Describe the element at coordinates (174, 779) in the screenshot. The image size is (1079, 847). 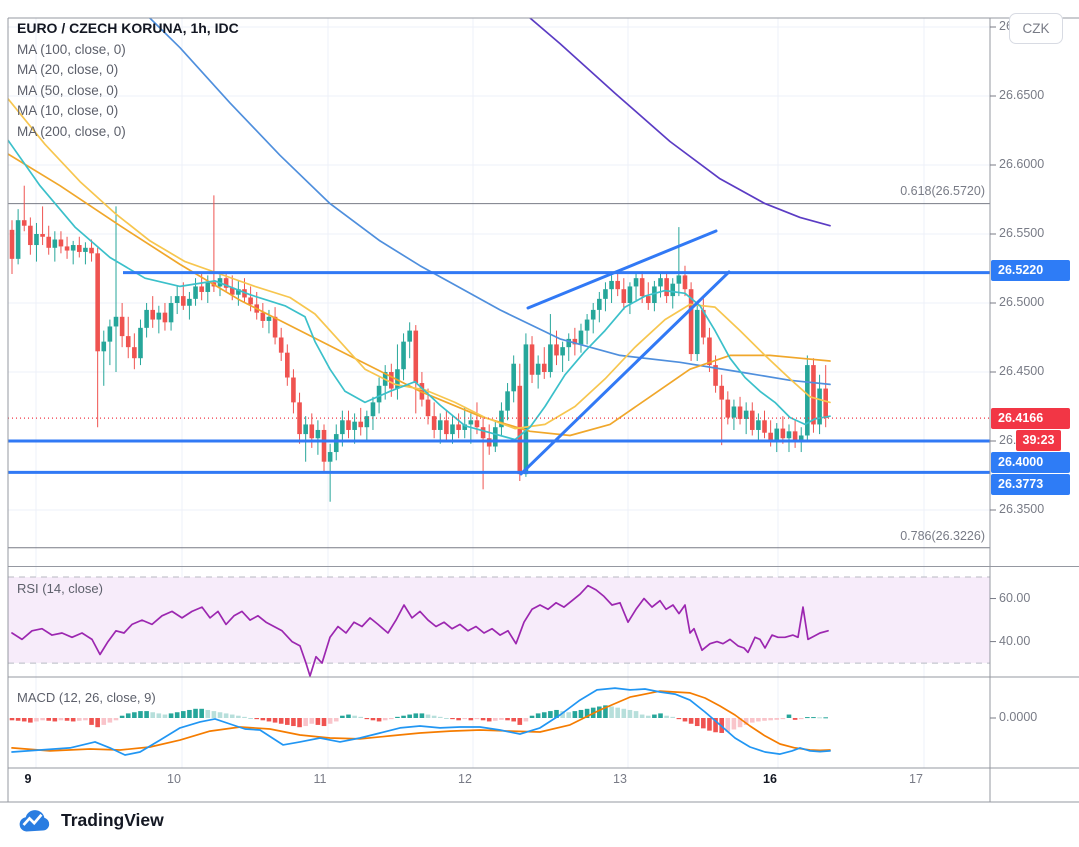
I see `time-tick: 10` at that location.